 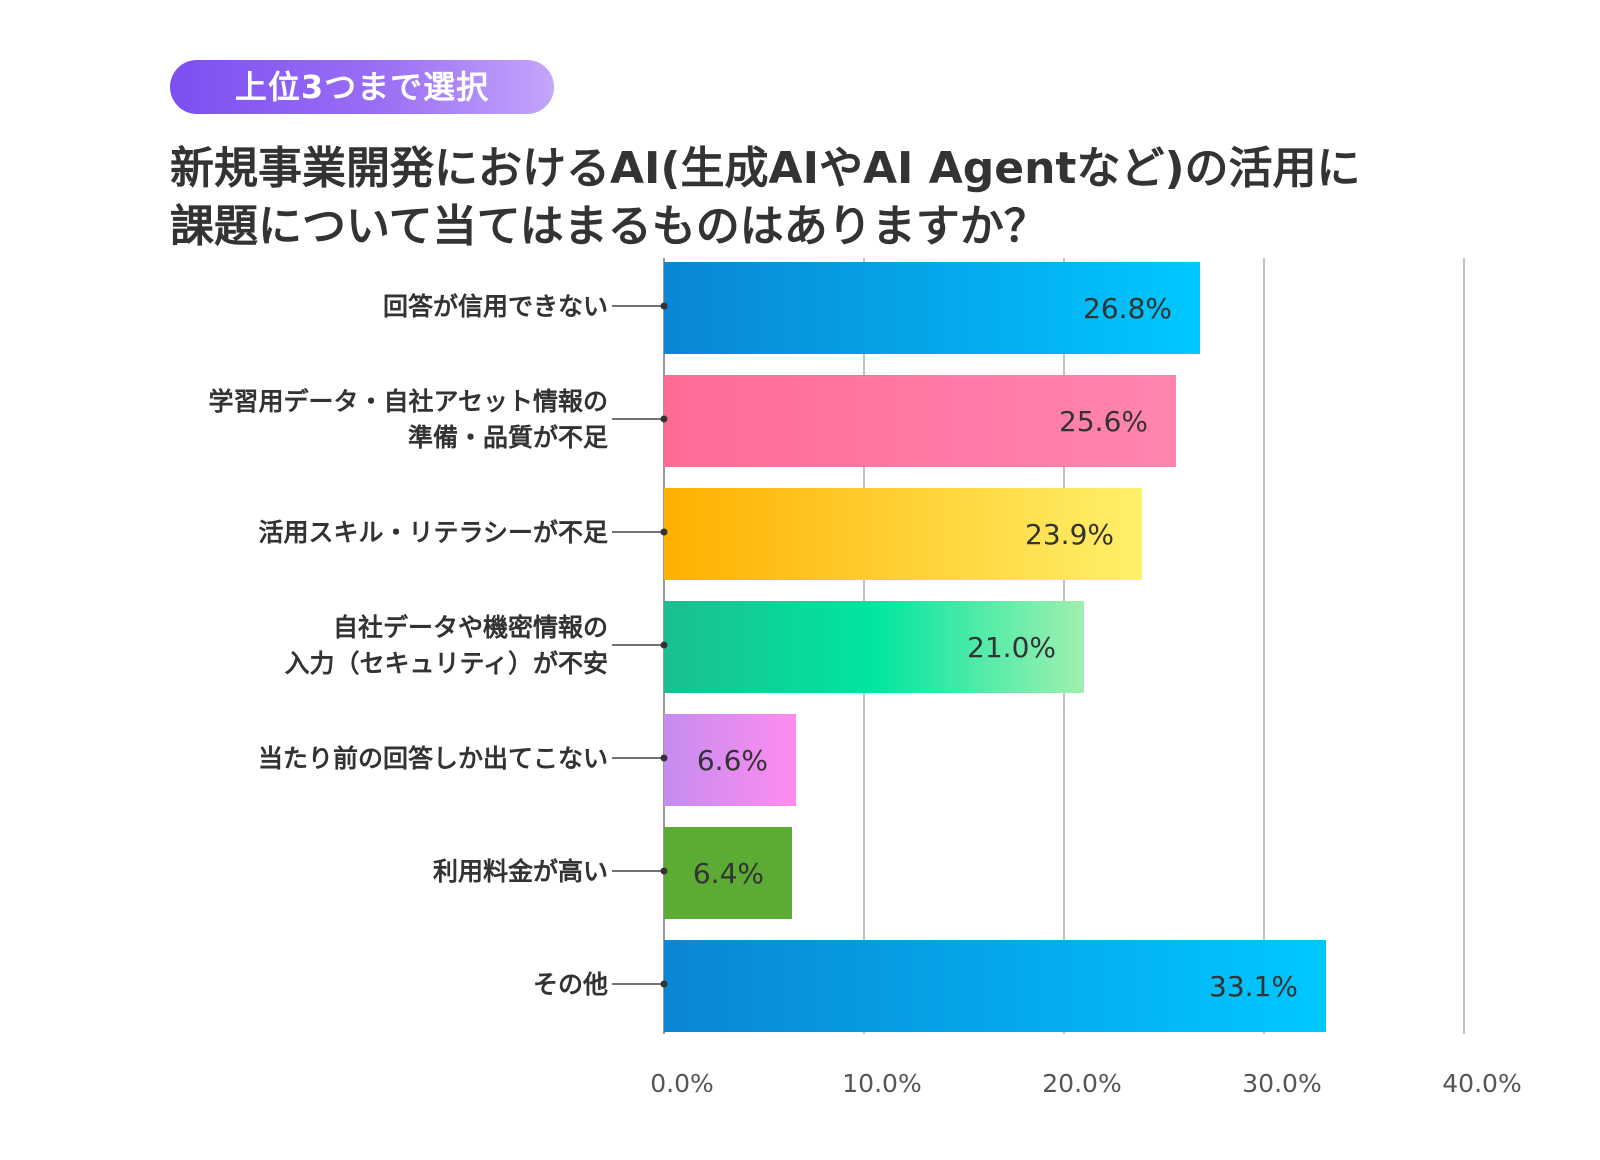 I want to click on chart-title-line1: 新規事業開発におけるAI(生成AIやAI Agentなど)の活用に, so click(x=765, y=168).